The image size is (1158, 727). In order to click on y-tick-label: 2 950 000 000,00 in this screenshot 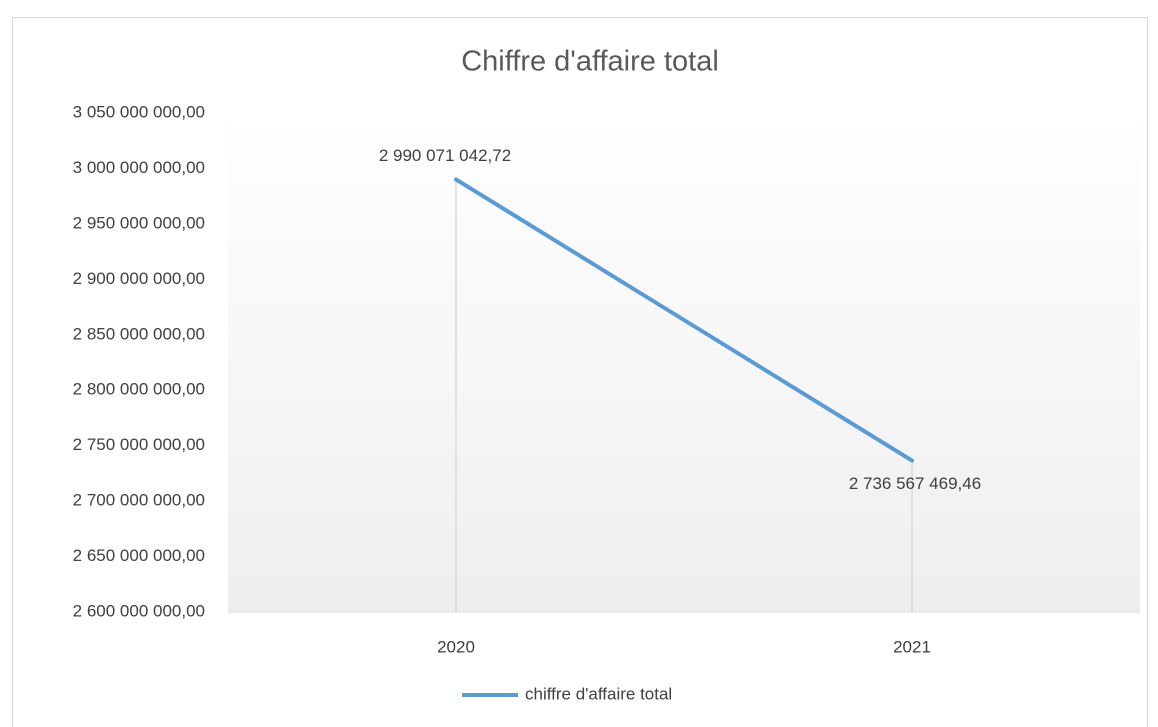, I will do `click(139, 222)`.